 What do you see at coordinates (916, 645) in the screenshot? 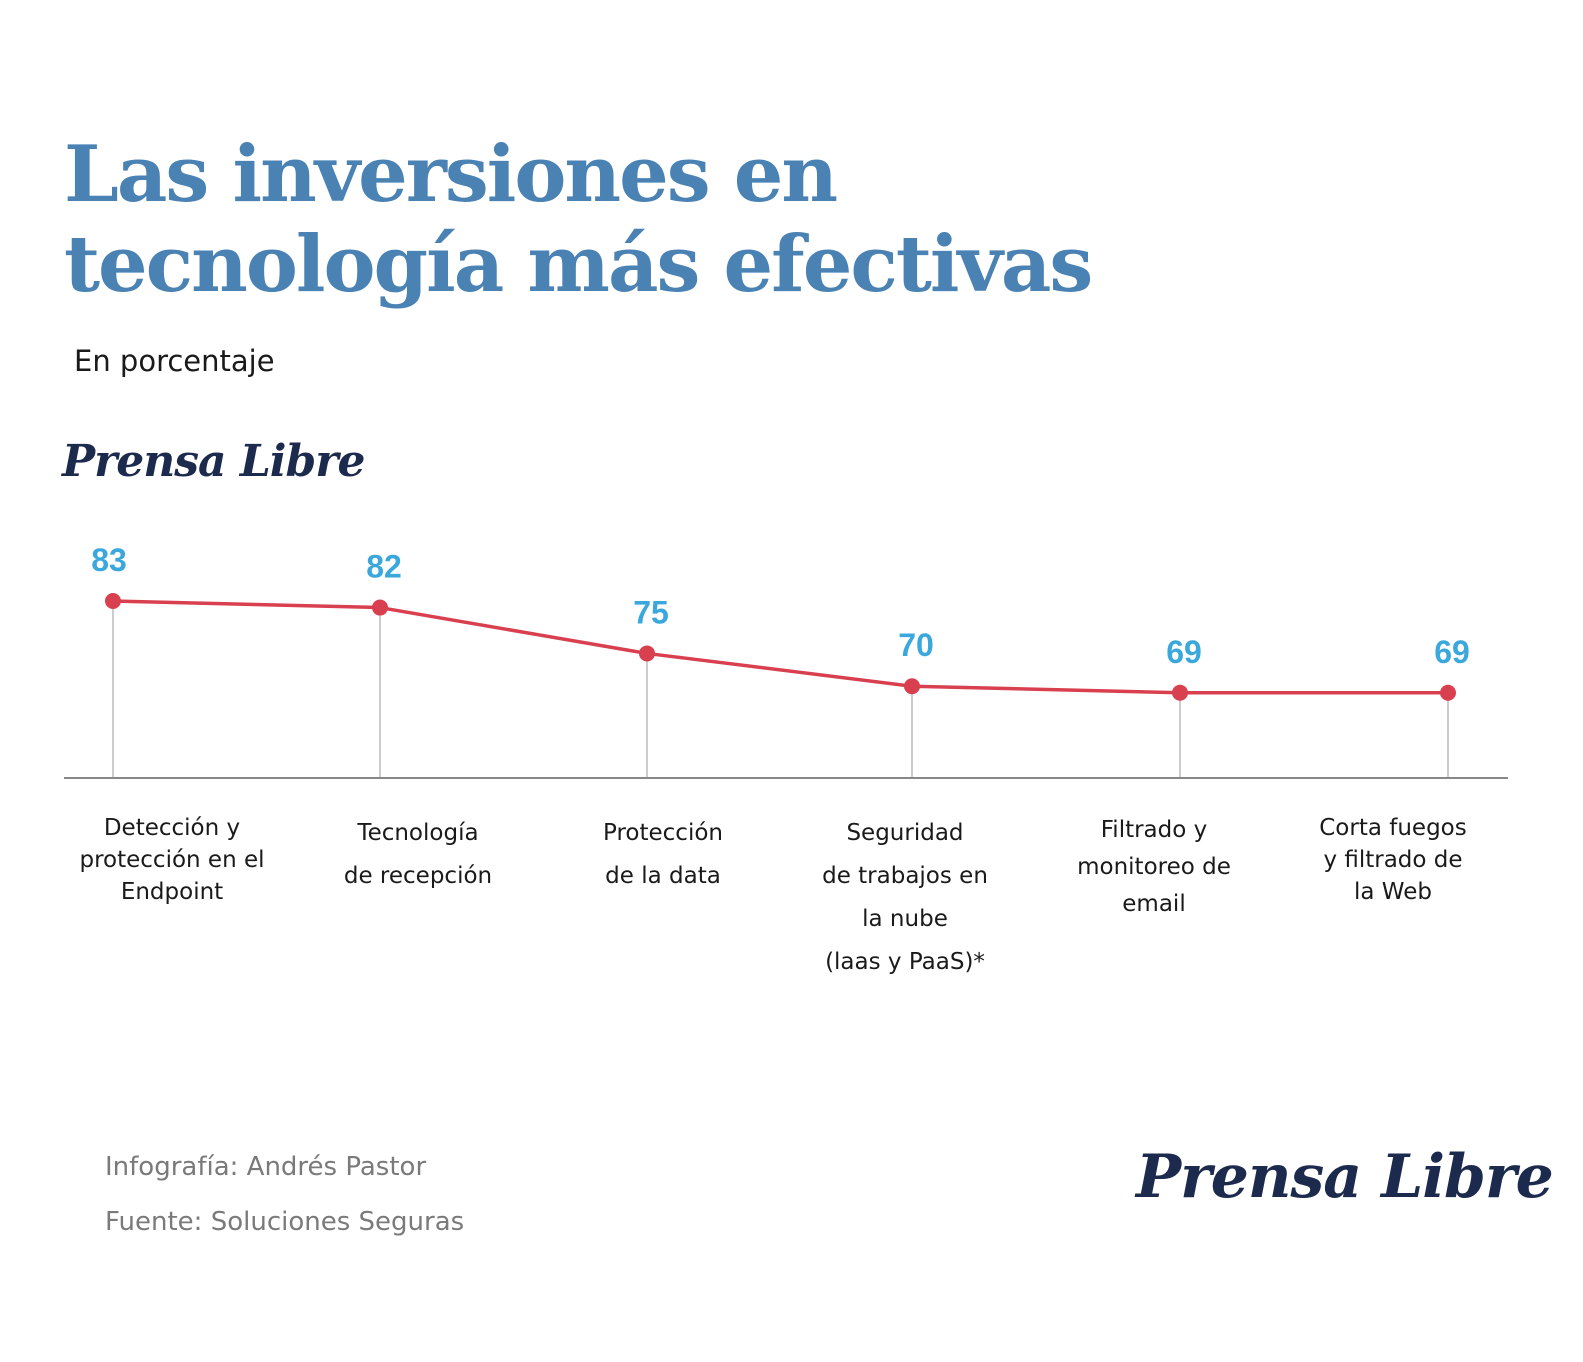
I see `data-label: 70` at bounding box center [916, 645].